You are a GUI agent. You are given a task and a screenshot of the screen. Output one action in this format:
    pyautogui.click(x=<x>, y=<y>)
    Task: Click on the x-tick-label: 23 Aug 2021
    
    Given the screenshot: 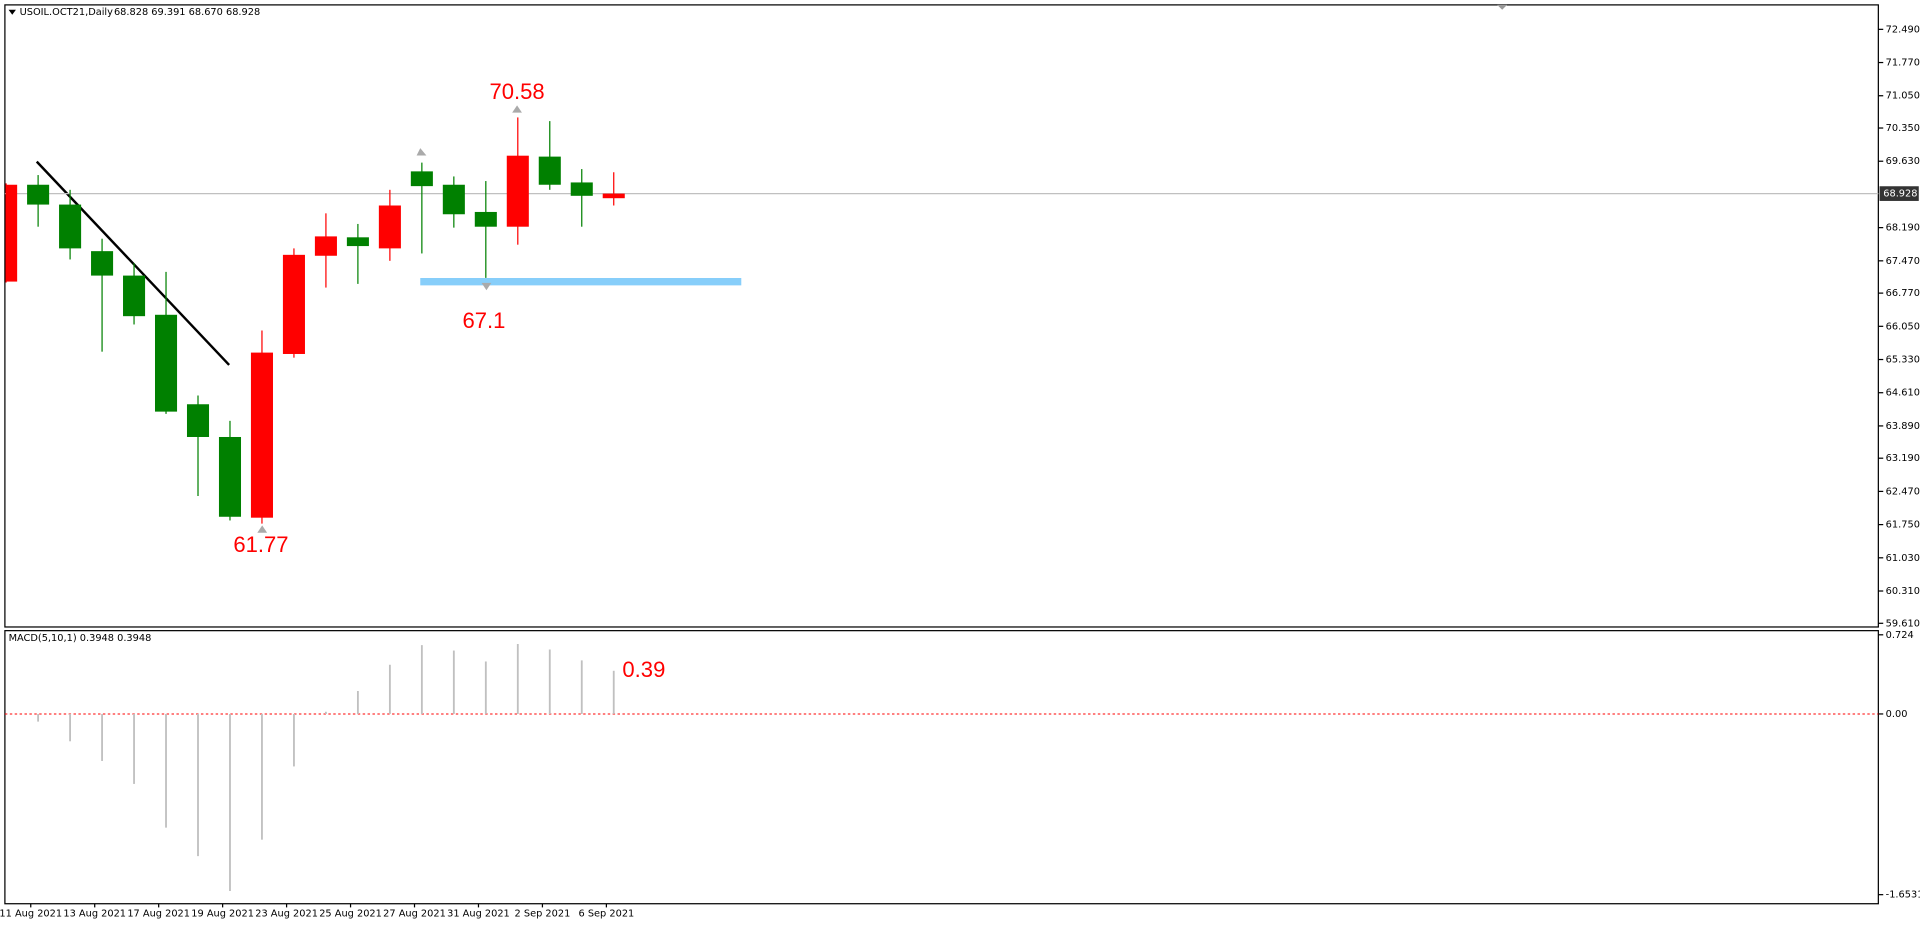 What is the action you would take?
    pyautogui.click(x=286, y=914)
    